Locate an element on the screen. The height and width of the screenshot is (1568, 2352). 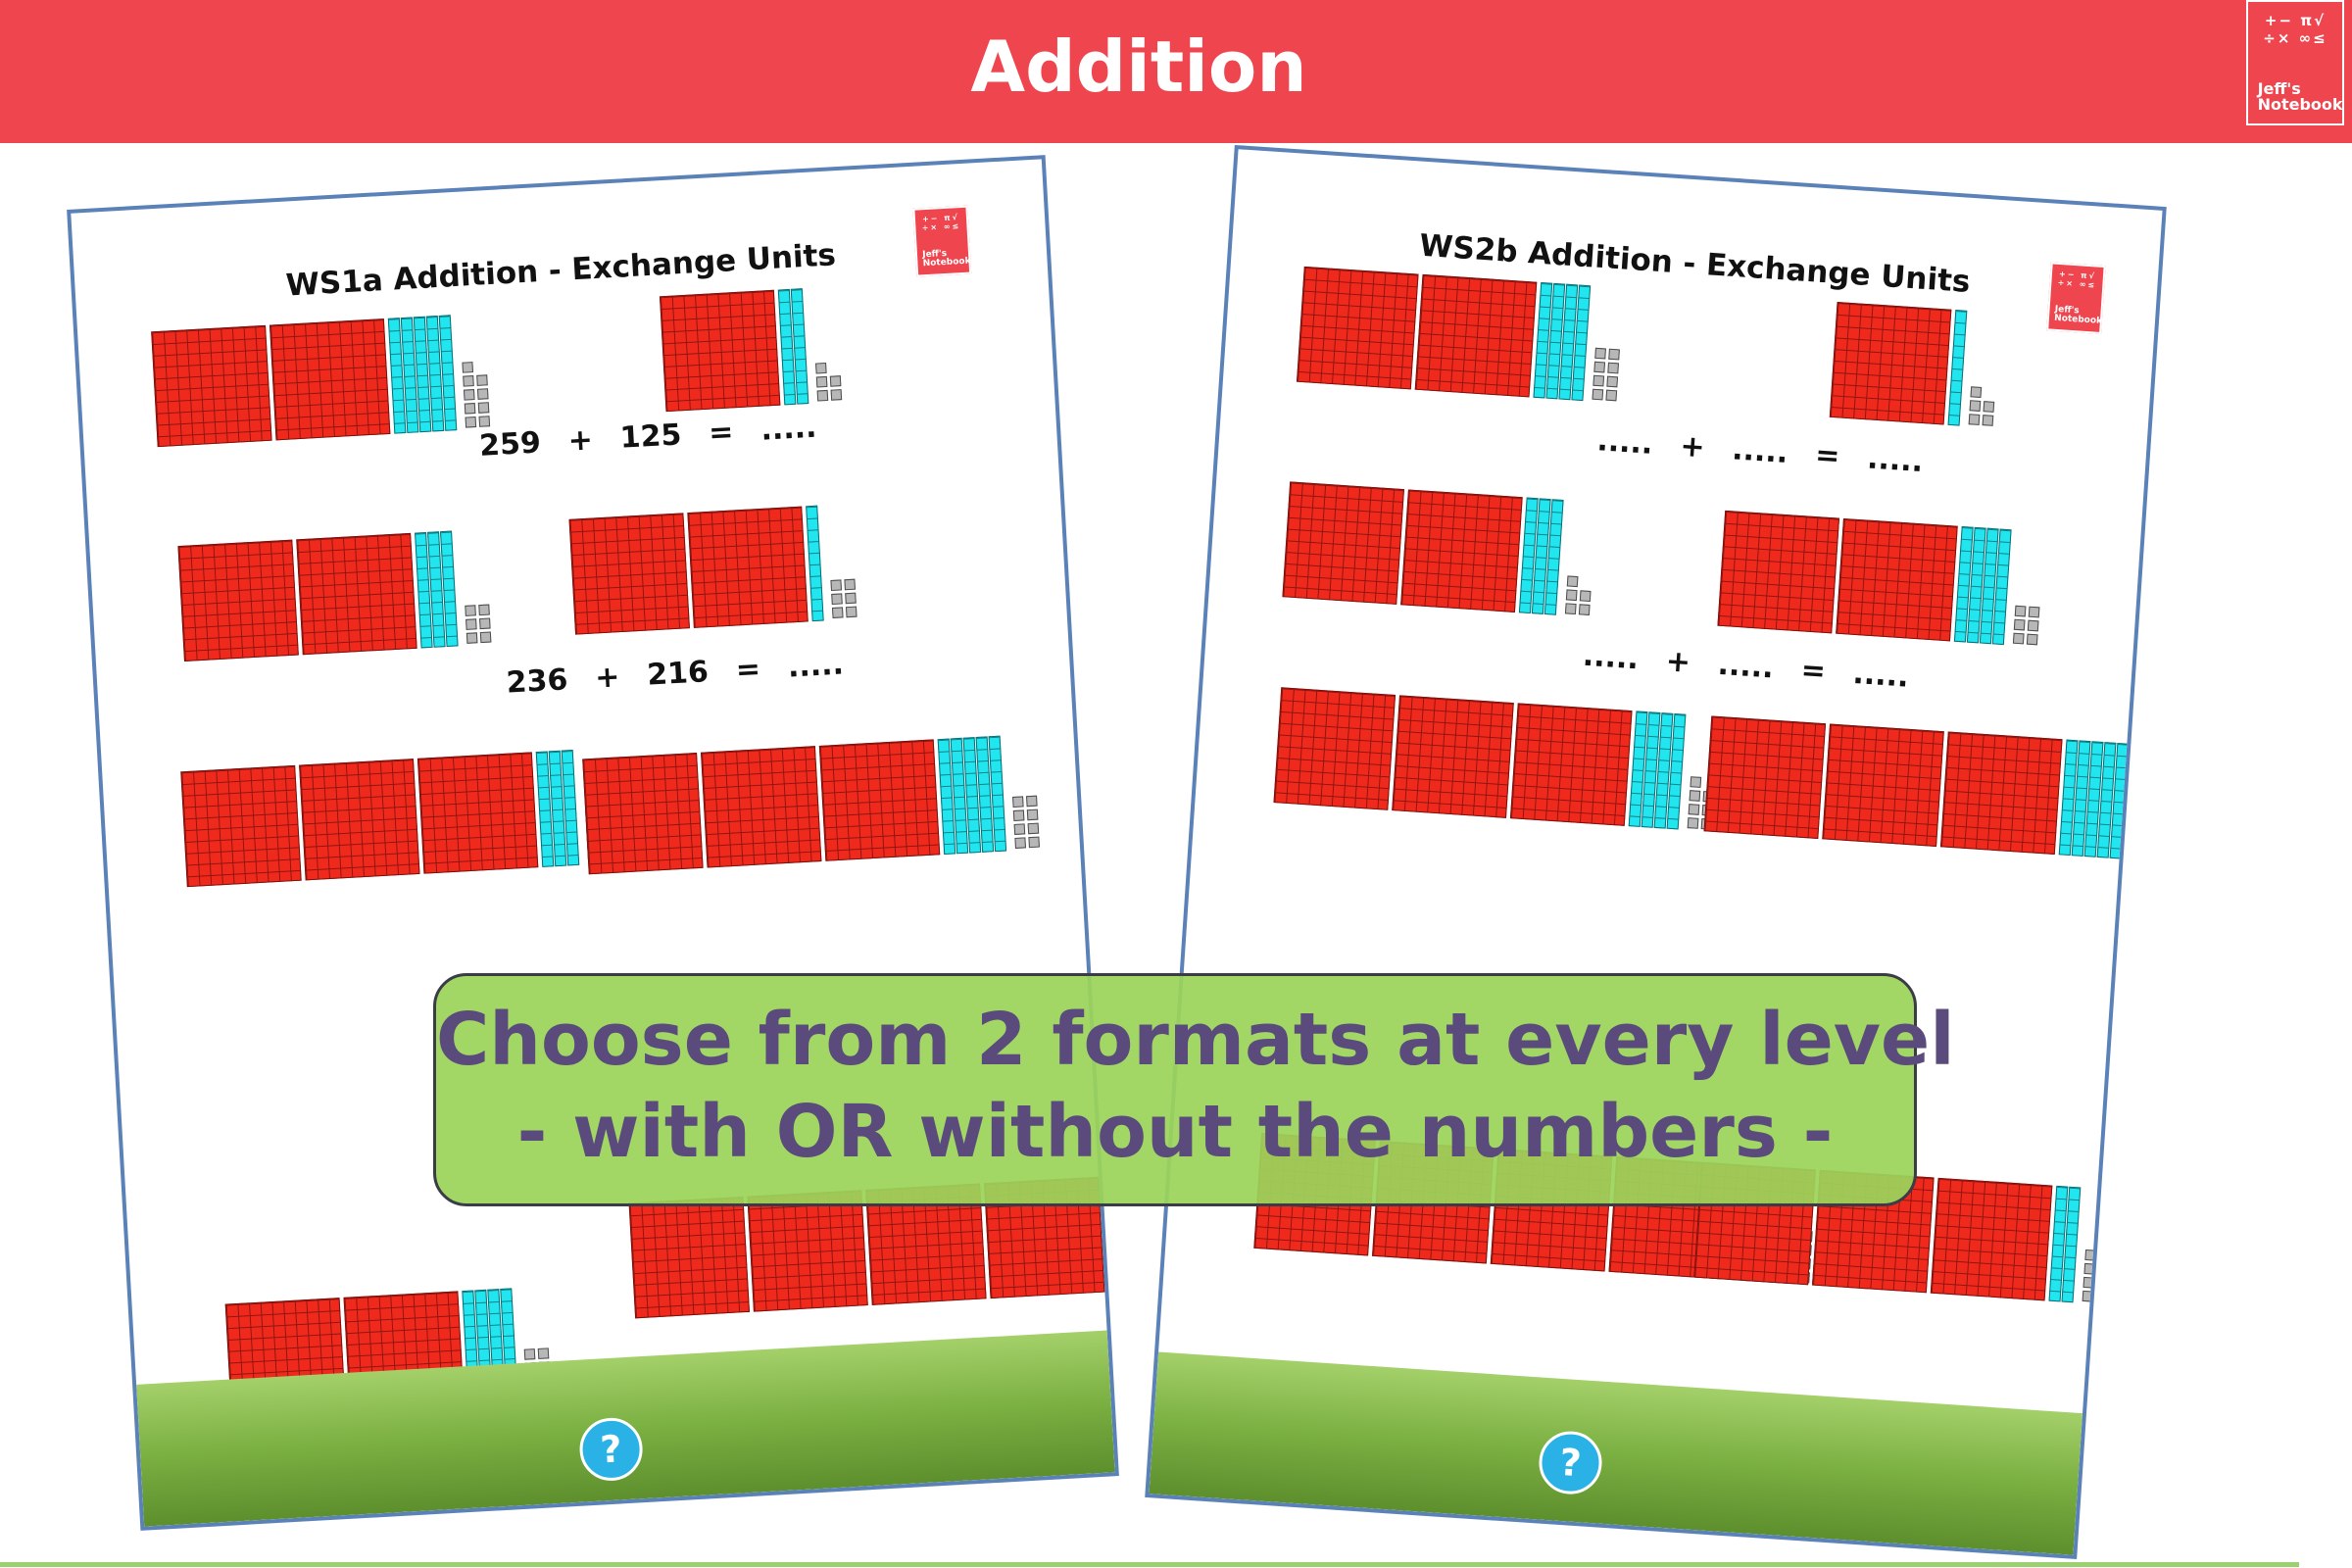
header-bar: Addition +− π√ ÷× ∞≤ Jeff's Notebook is located at coordinates (1176, 71).